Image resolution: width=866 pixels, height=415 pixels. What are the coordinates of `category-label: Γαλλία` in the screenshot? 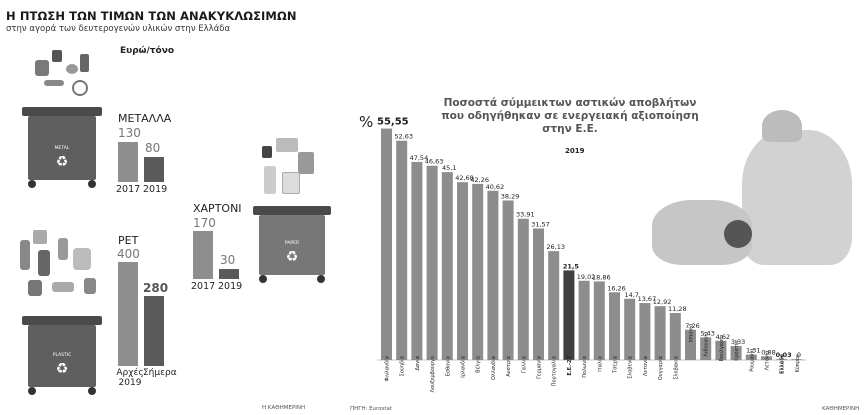 It's located at (523, 364).